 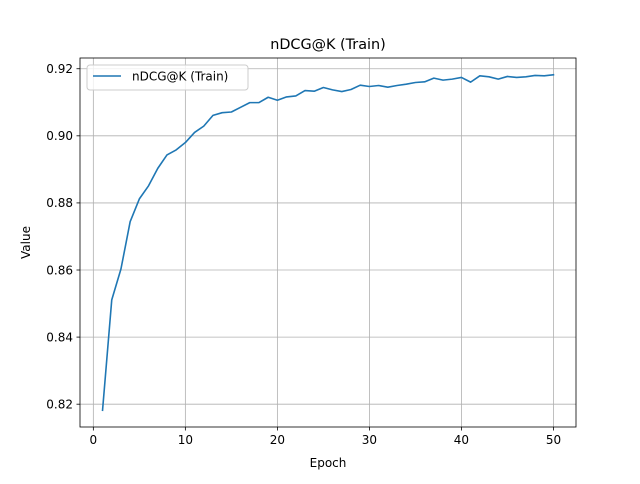 What do you see at coordinates (369, 440) in the screenshot?
I see `x-tick-label: 30` at bounding box center [369, 440].